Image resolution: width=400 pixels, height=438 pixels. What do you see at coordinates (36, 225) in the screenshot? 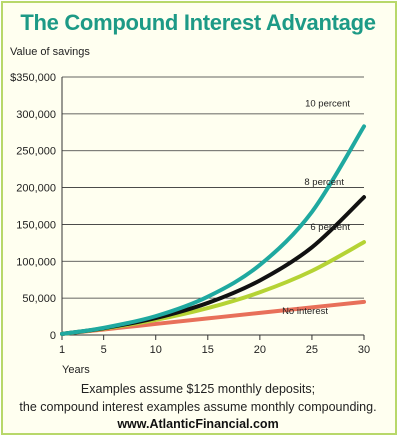
I see `y-tick-label: 150,000` at bounding box center [36, 225].